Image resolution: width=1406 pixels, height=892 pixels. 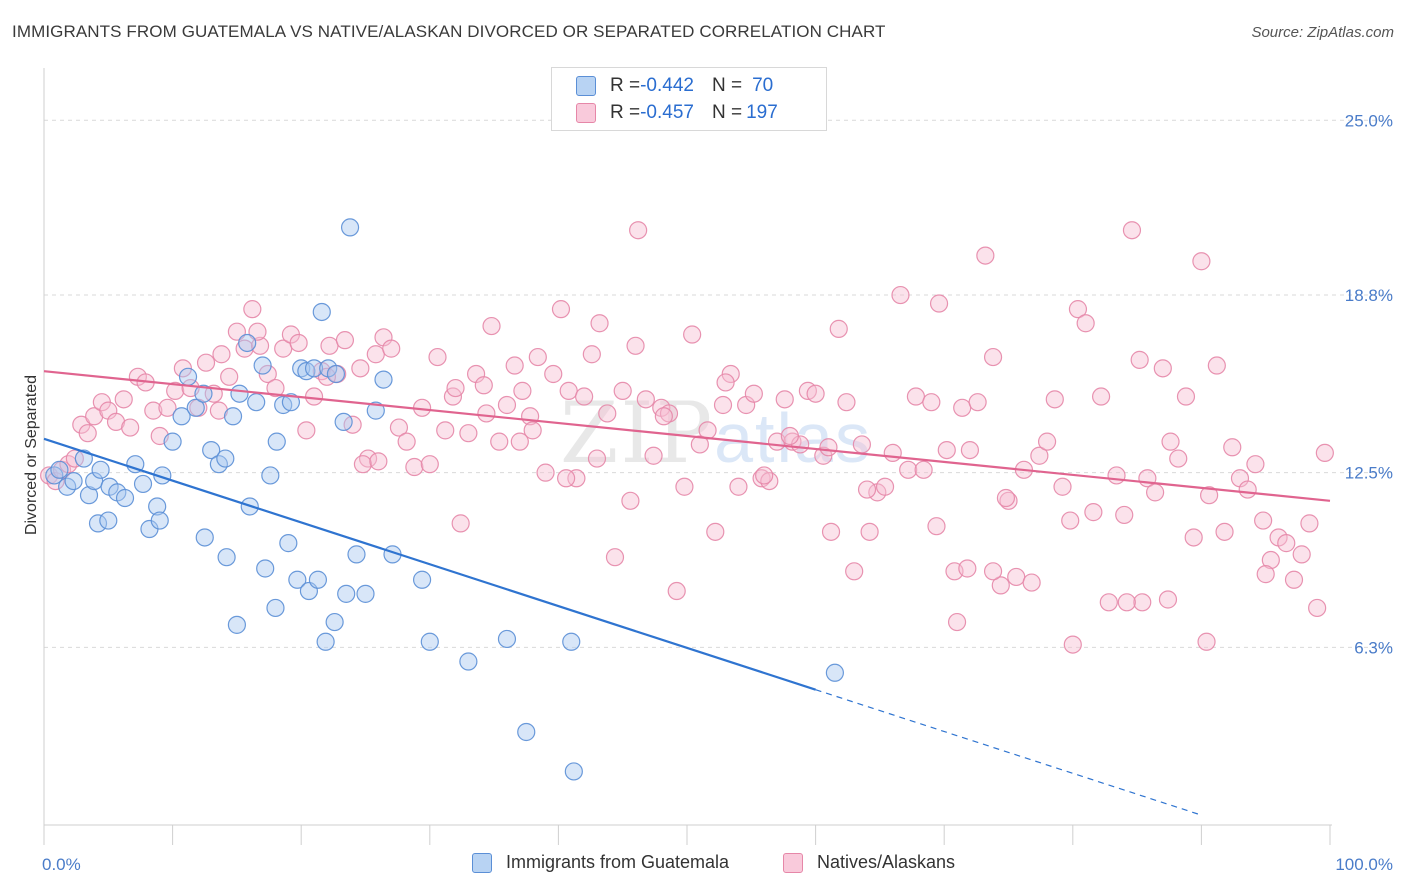 I want to click on y-axis-label: Divorced or Separated, so click(x=31, y=455).